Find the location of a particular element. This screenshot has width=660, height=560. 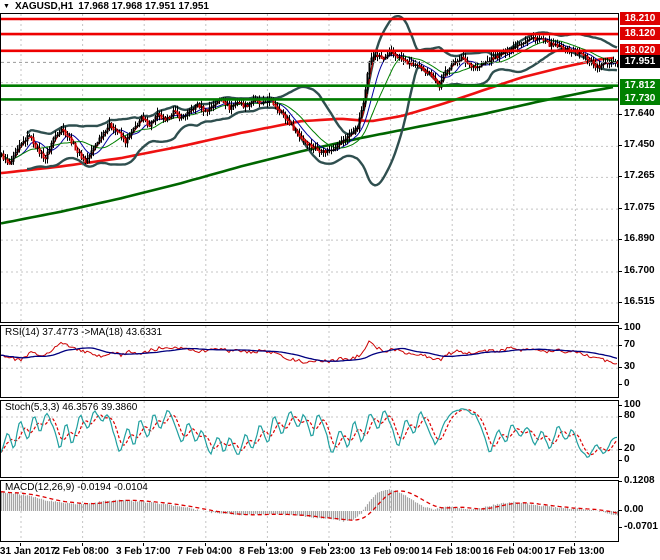

rsi-panel: RSI(14) 37.4773 ->MA(18) 43.6331 is located at coordinates (309, 361).